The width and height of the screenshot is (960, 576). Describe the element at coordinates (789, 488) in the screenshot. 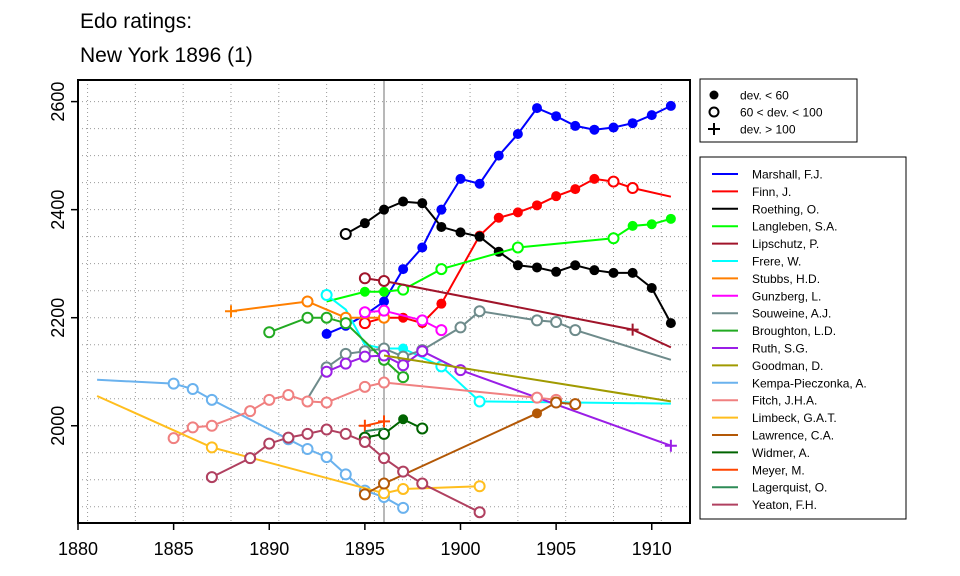

I see `legend-series-label: Lagerquist, O.` at that location.